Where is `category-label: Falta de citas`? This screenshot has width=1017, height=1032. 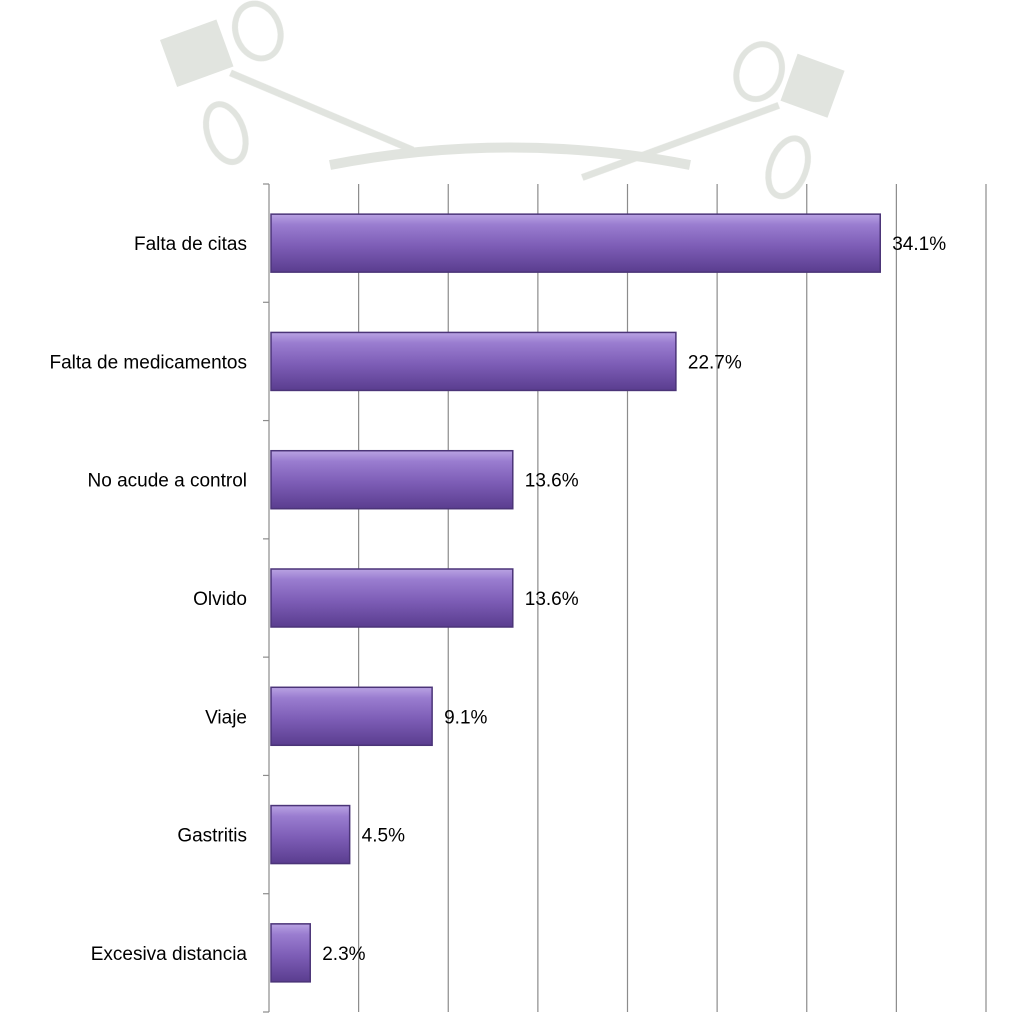
category-label: Falta de citas is located at coordinates (190, 244).